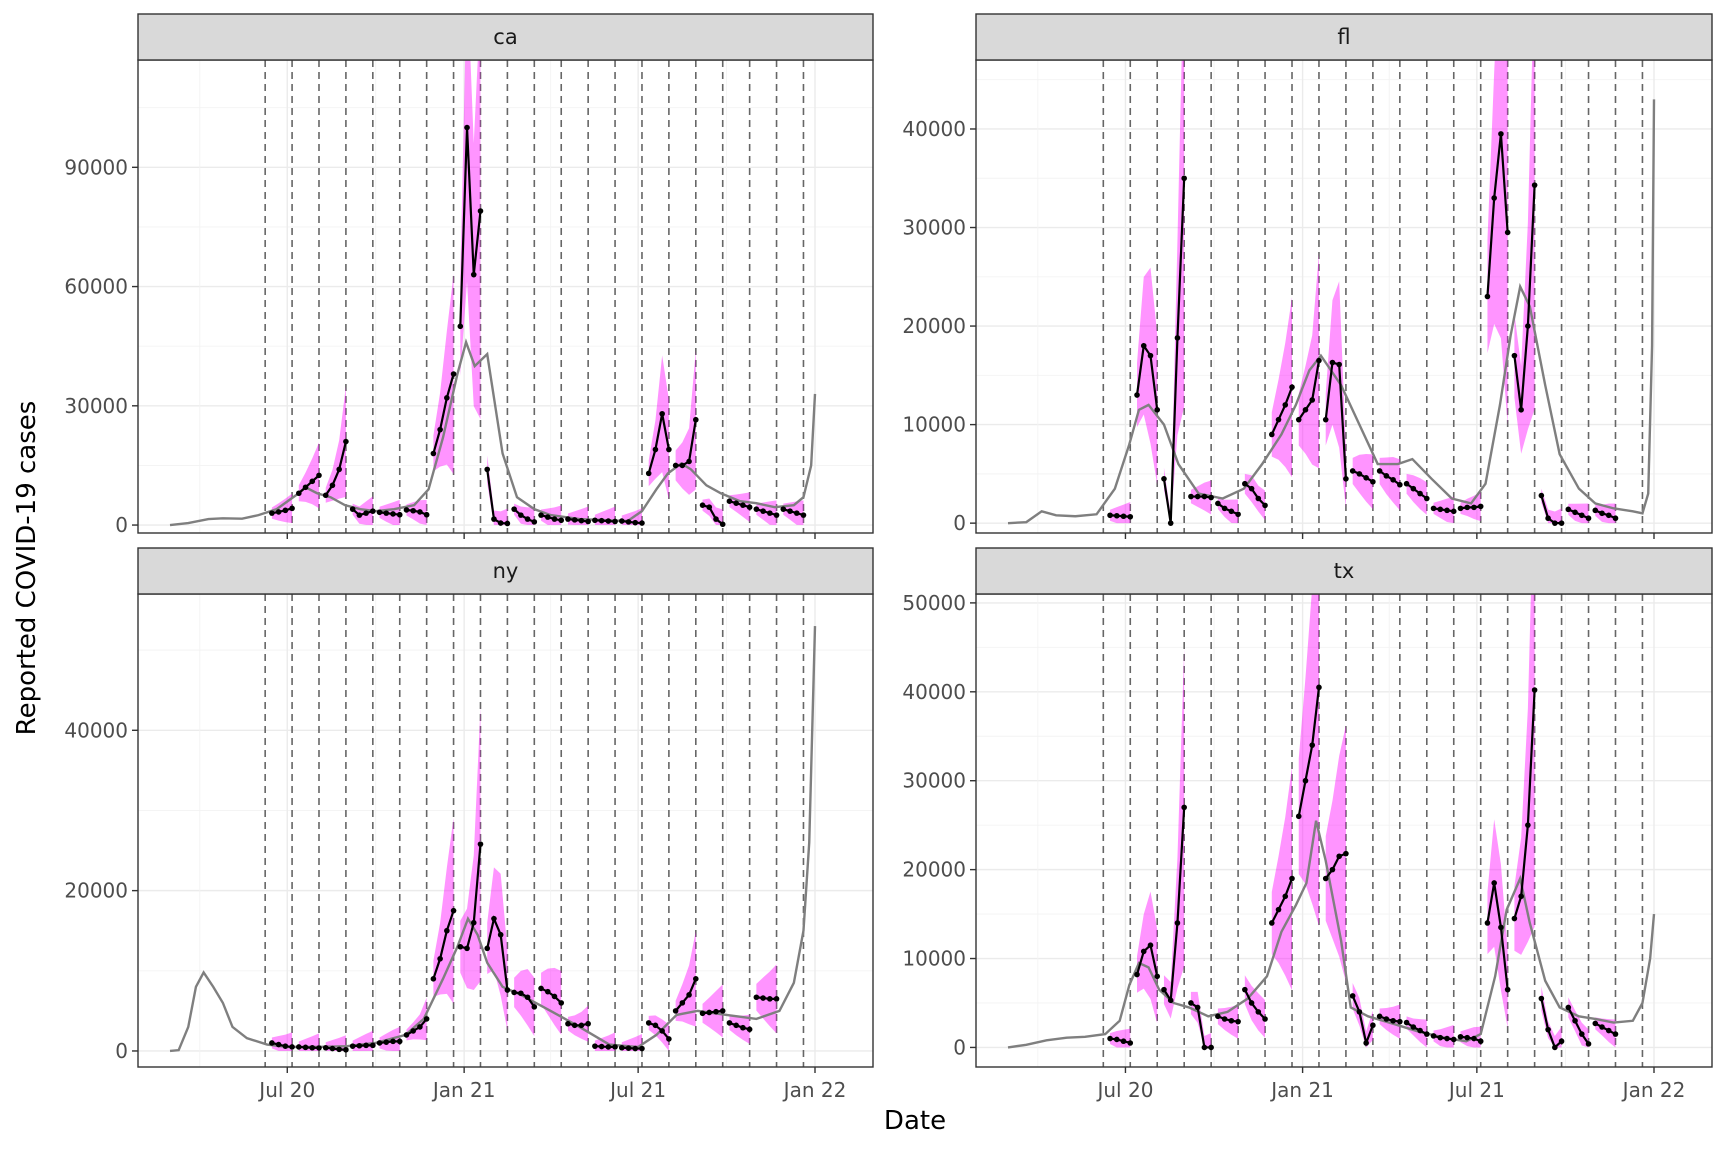 The width and height of the screenshot is (1728, 1152). What do you see at coordinates (934, 870) in the screenshot?
I see `y-tick-label: 20000` at bounding box center [934, 870].